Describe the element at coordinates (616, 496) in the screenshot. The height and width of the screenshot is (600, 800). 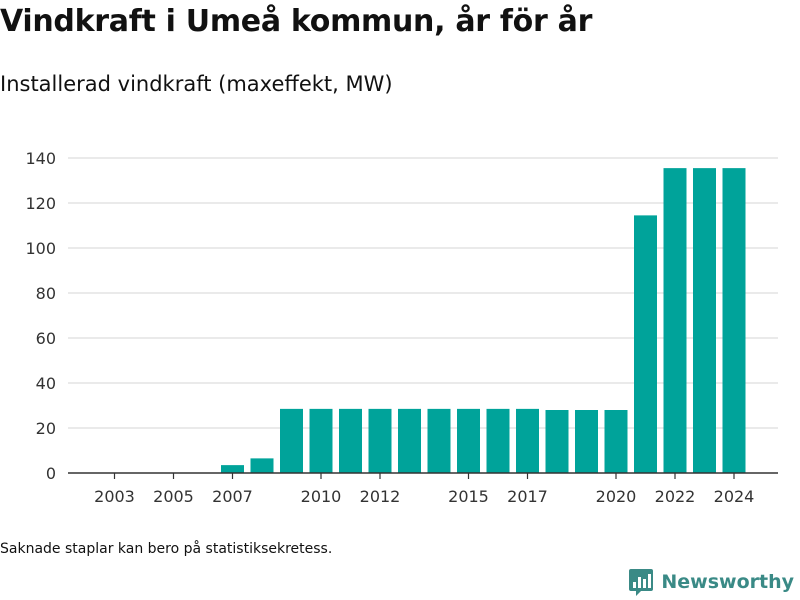
I see `x-tick-label: 2020` at that location.